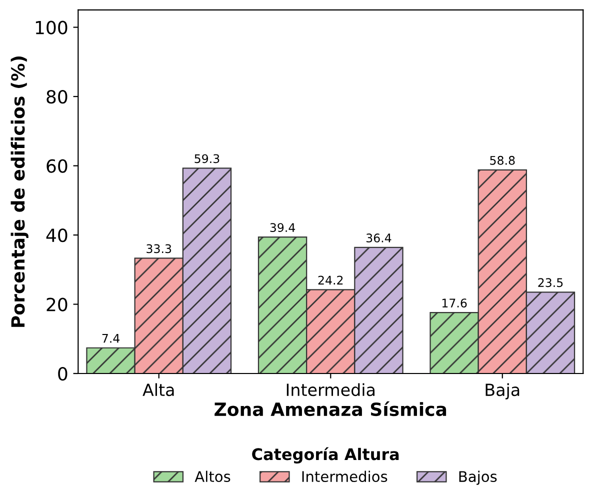 The width and height of the screenshot is (592, 498). I want to click on data-label: 33.3, so click(159, 249).